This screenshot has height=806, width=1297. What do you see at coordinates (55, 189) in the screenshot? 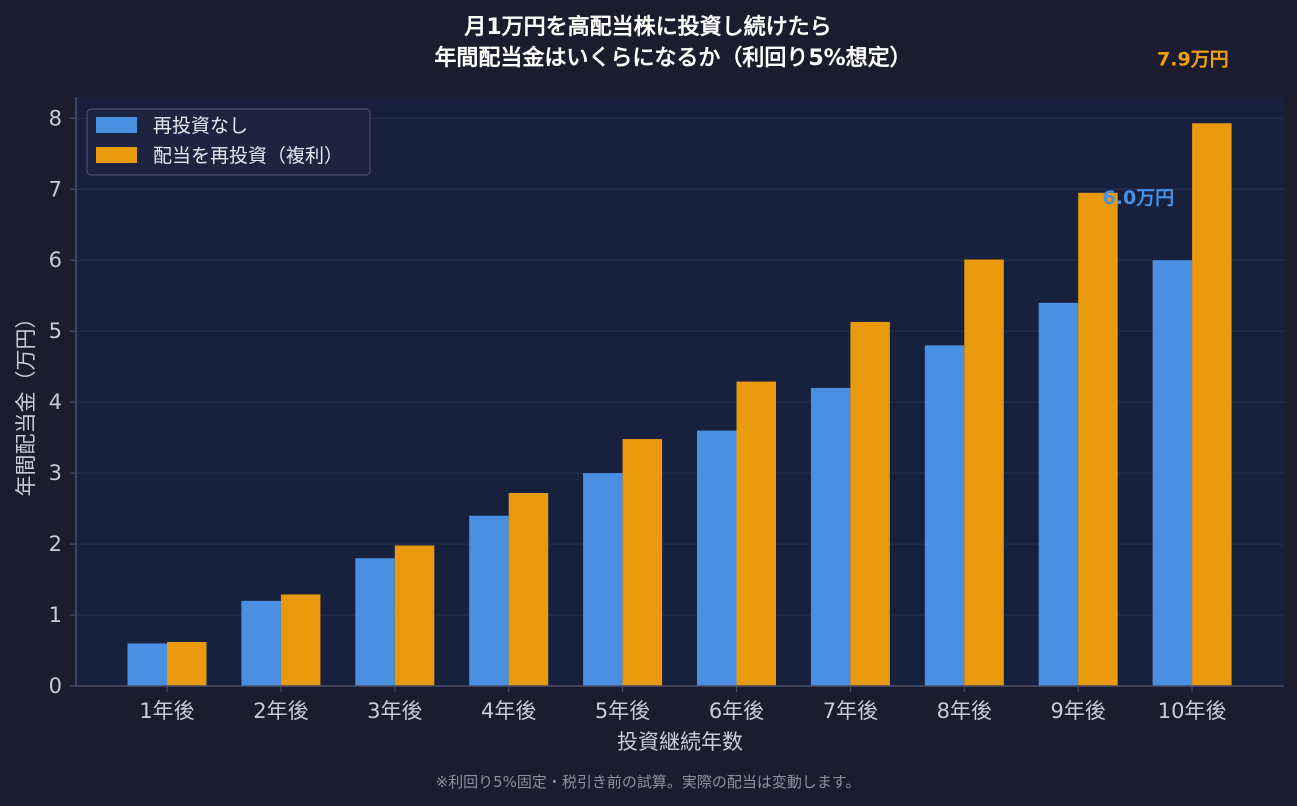
I see `y-tick-label: 7` at bounding box center [55, 189].